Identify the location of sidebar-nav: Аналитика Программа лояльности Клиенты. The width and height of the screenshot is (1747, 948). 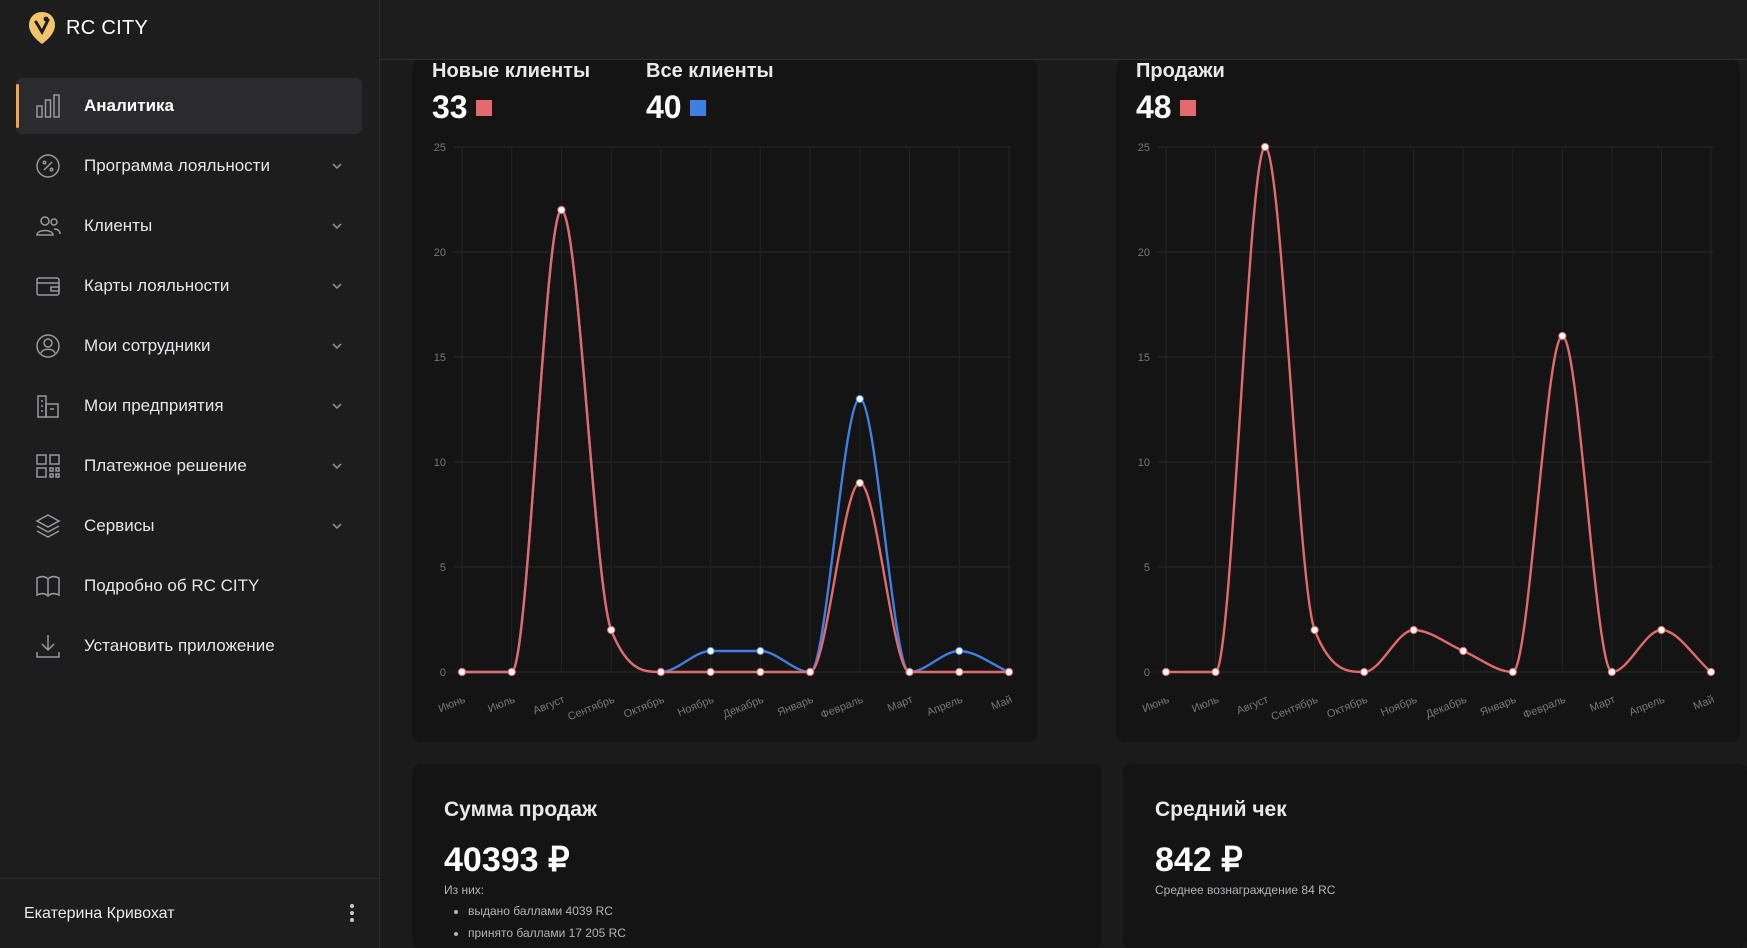
(189, 378).